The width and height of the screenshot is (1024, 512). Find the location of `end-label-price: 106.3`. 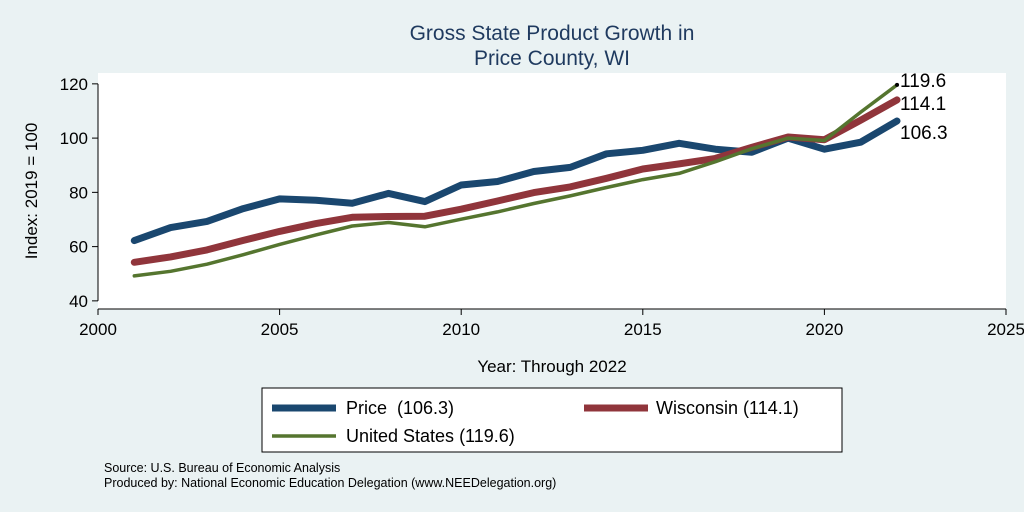

end-label-price: 106.3 is located at coordinates (924, 133).